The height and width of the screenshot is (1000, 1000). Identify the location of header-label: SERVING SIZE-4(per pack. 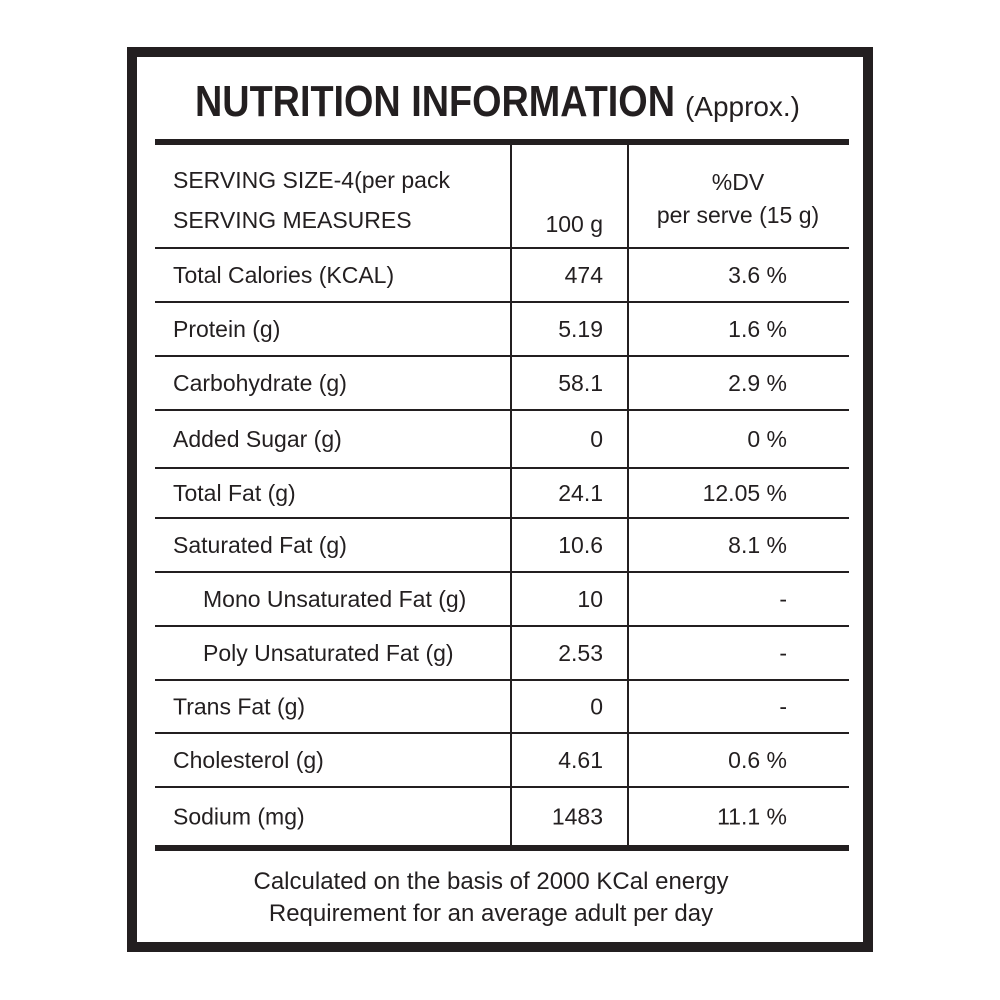
(311, 180).